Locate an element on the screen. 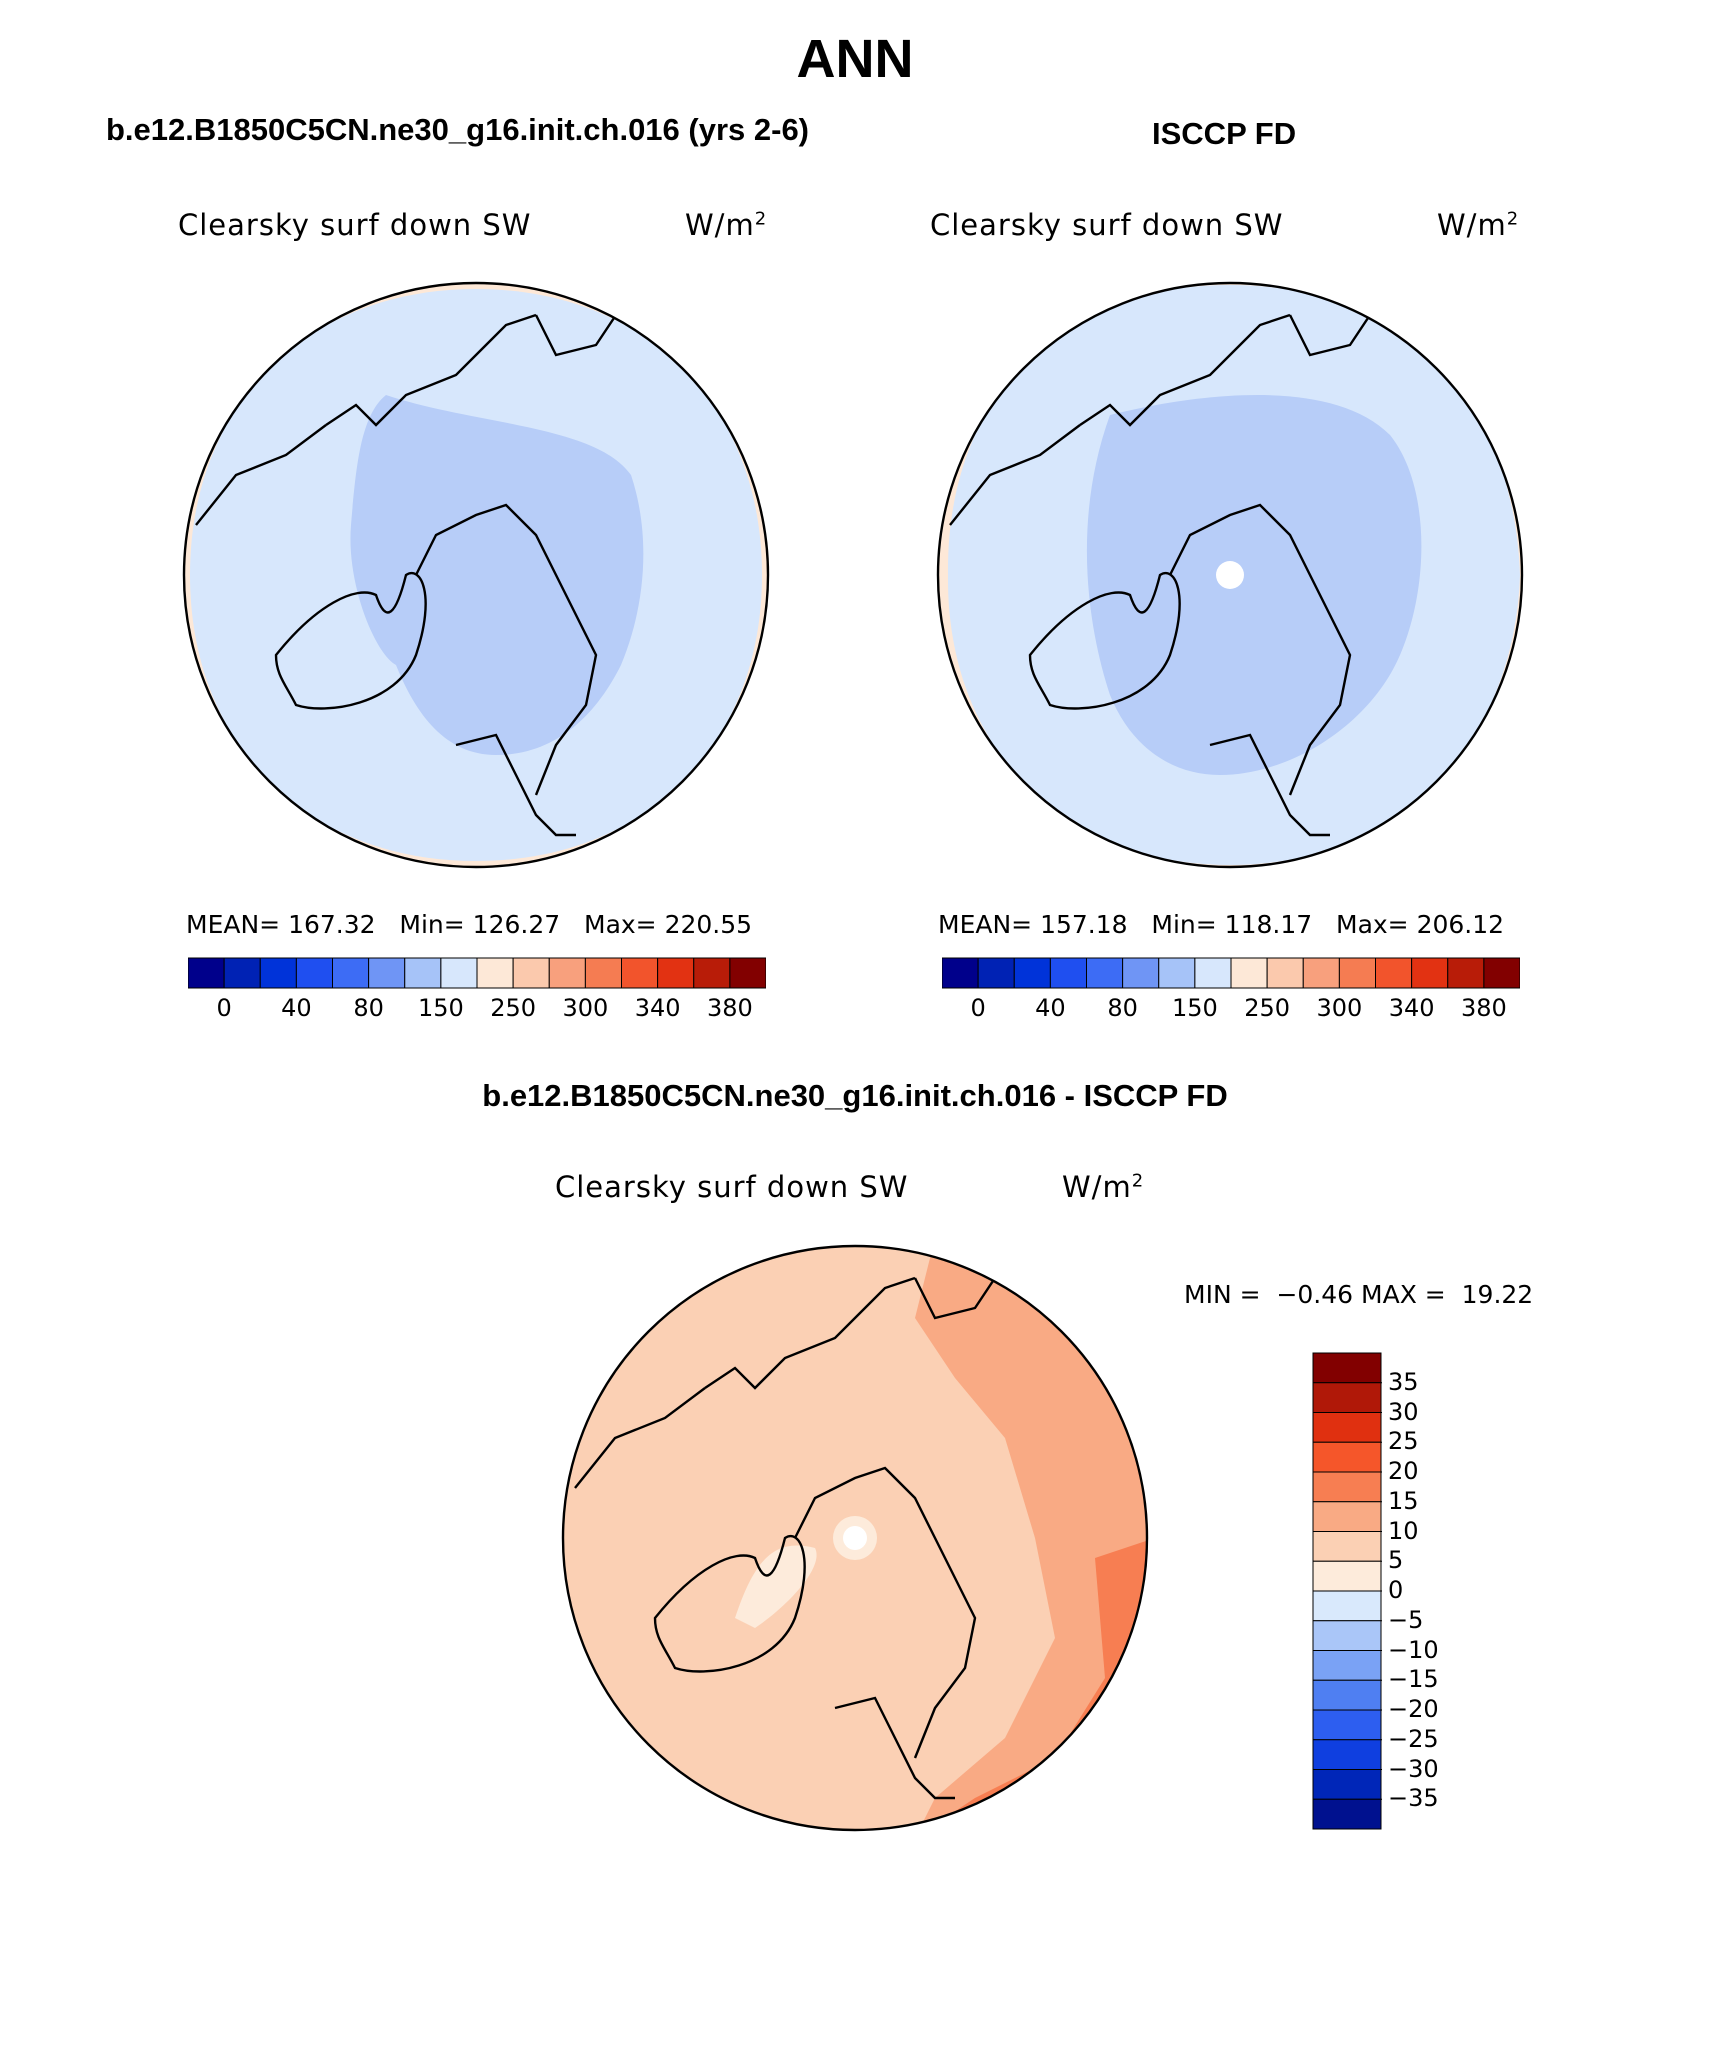  diff-field-high-east is located at coordinates (1031, 1538).